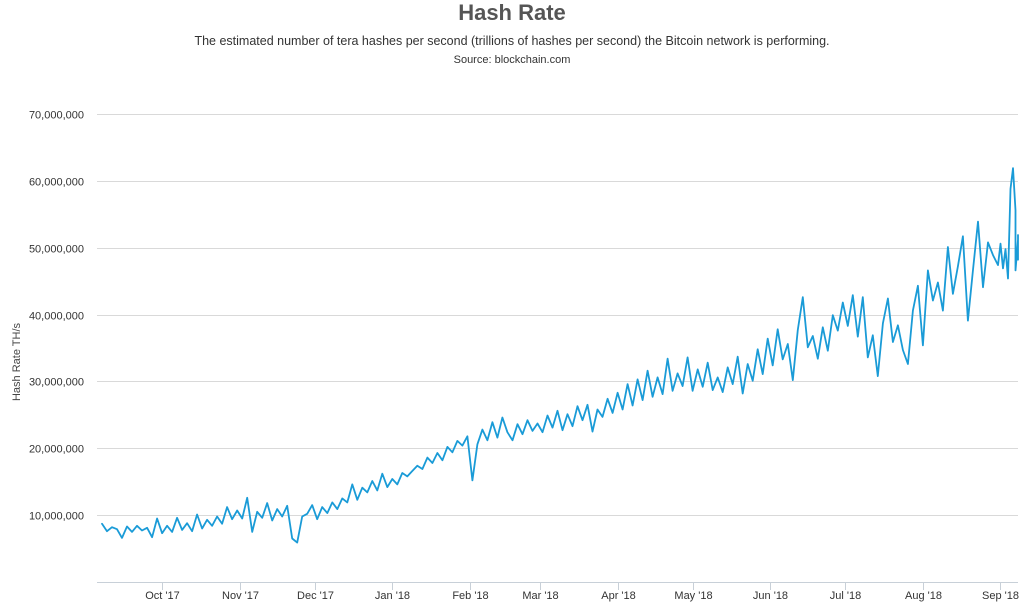 This screenshot has width=1024, height=604. Describe the element at coordinates (618, 596) in the screenshot. I see `x-tick-label: Apr '18` at that location.